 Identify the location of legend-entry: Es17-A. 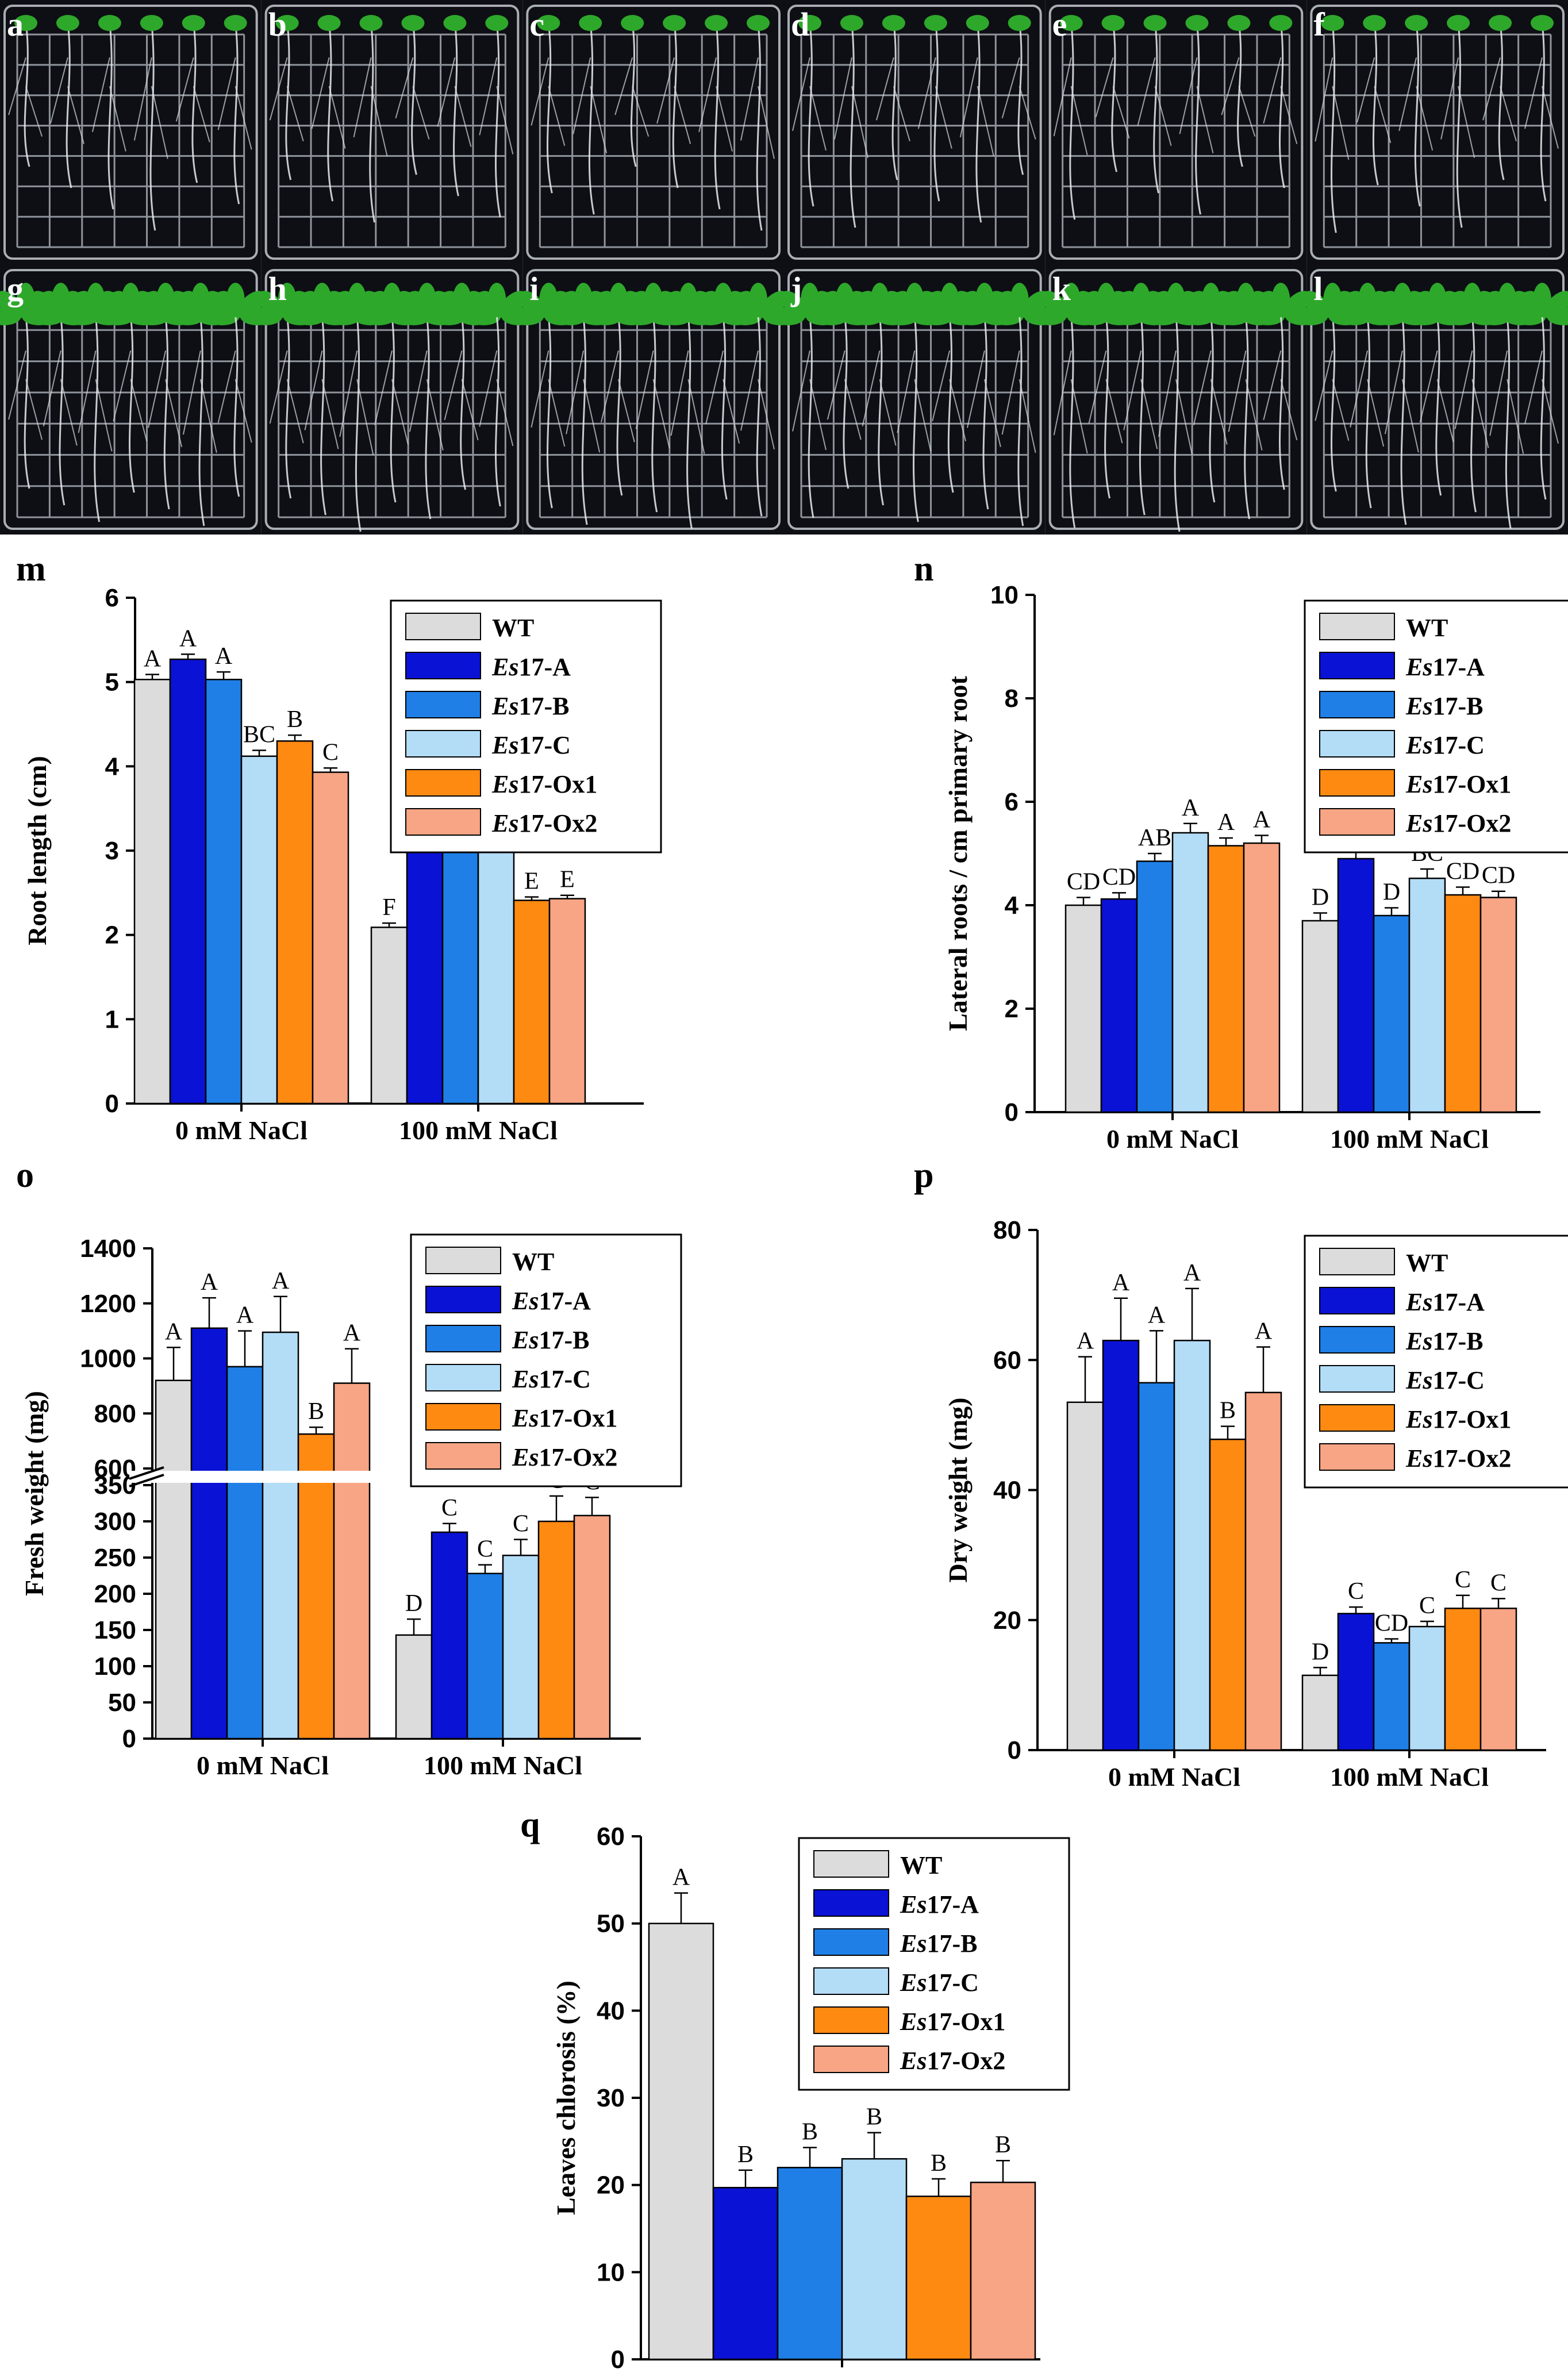
(1445, 1302).